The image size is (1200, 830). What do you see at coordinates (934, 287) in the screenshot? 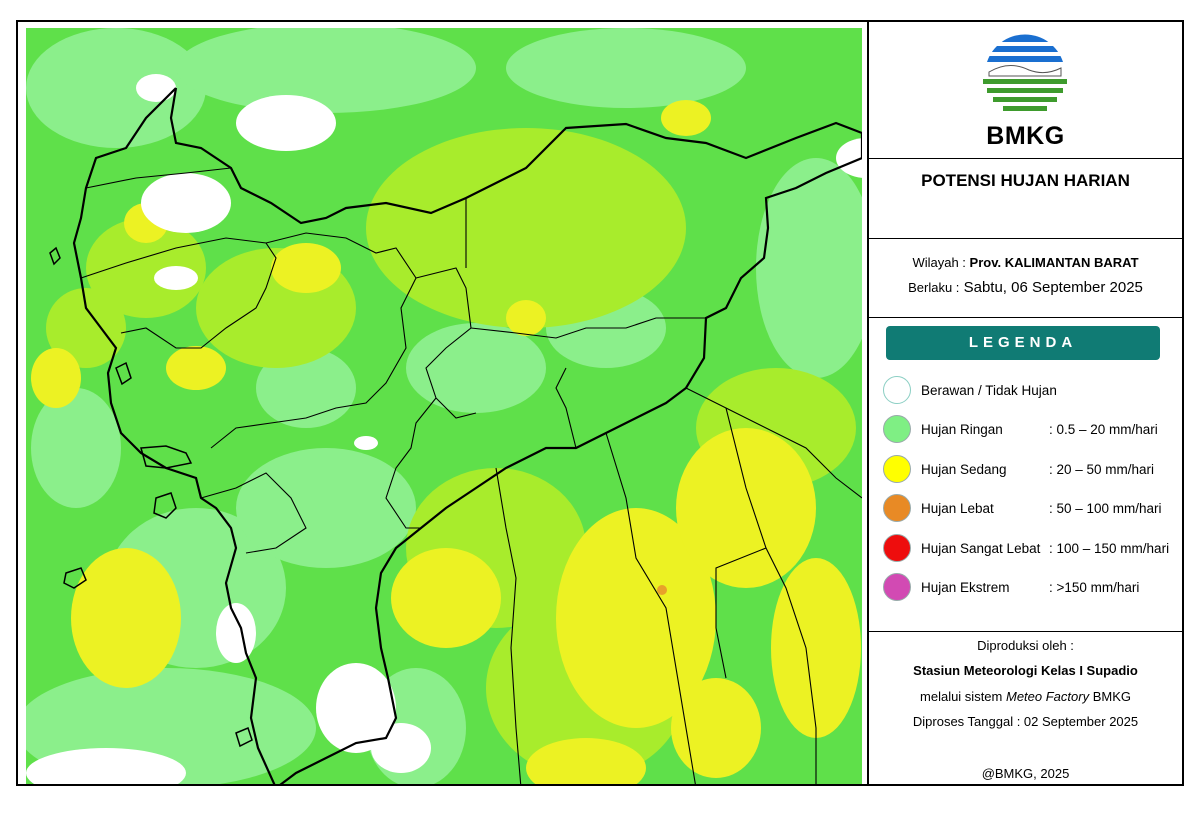
I see `validity-label: Berlaku :` at bounding box center [934, 287].